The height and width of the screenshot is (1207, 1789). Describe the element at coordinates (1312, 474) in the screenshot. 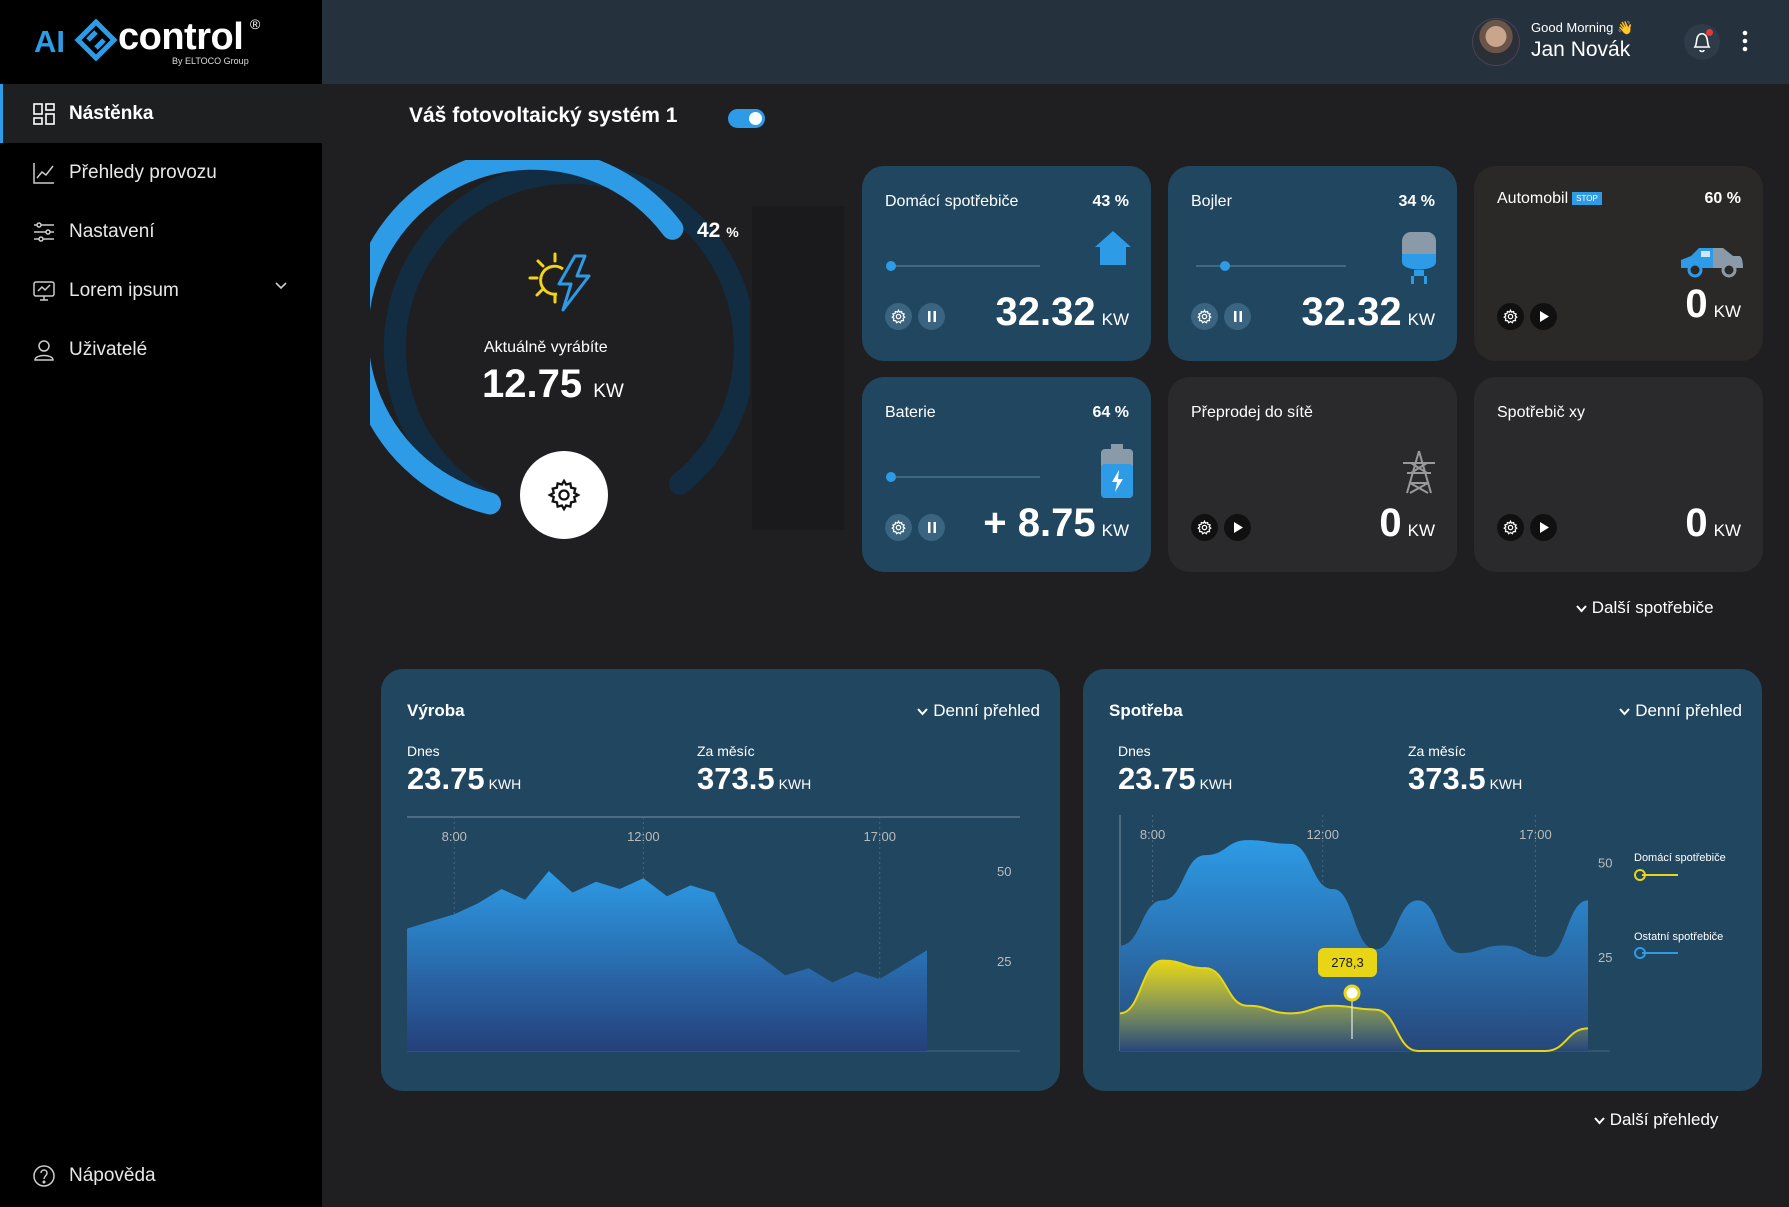

I see `device-card-preprodej: Přeprodej do sítě 0 KW` at that location.